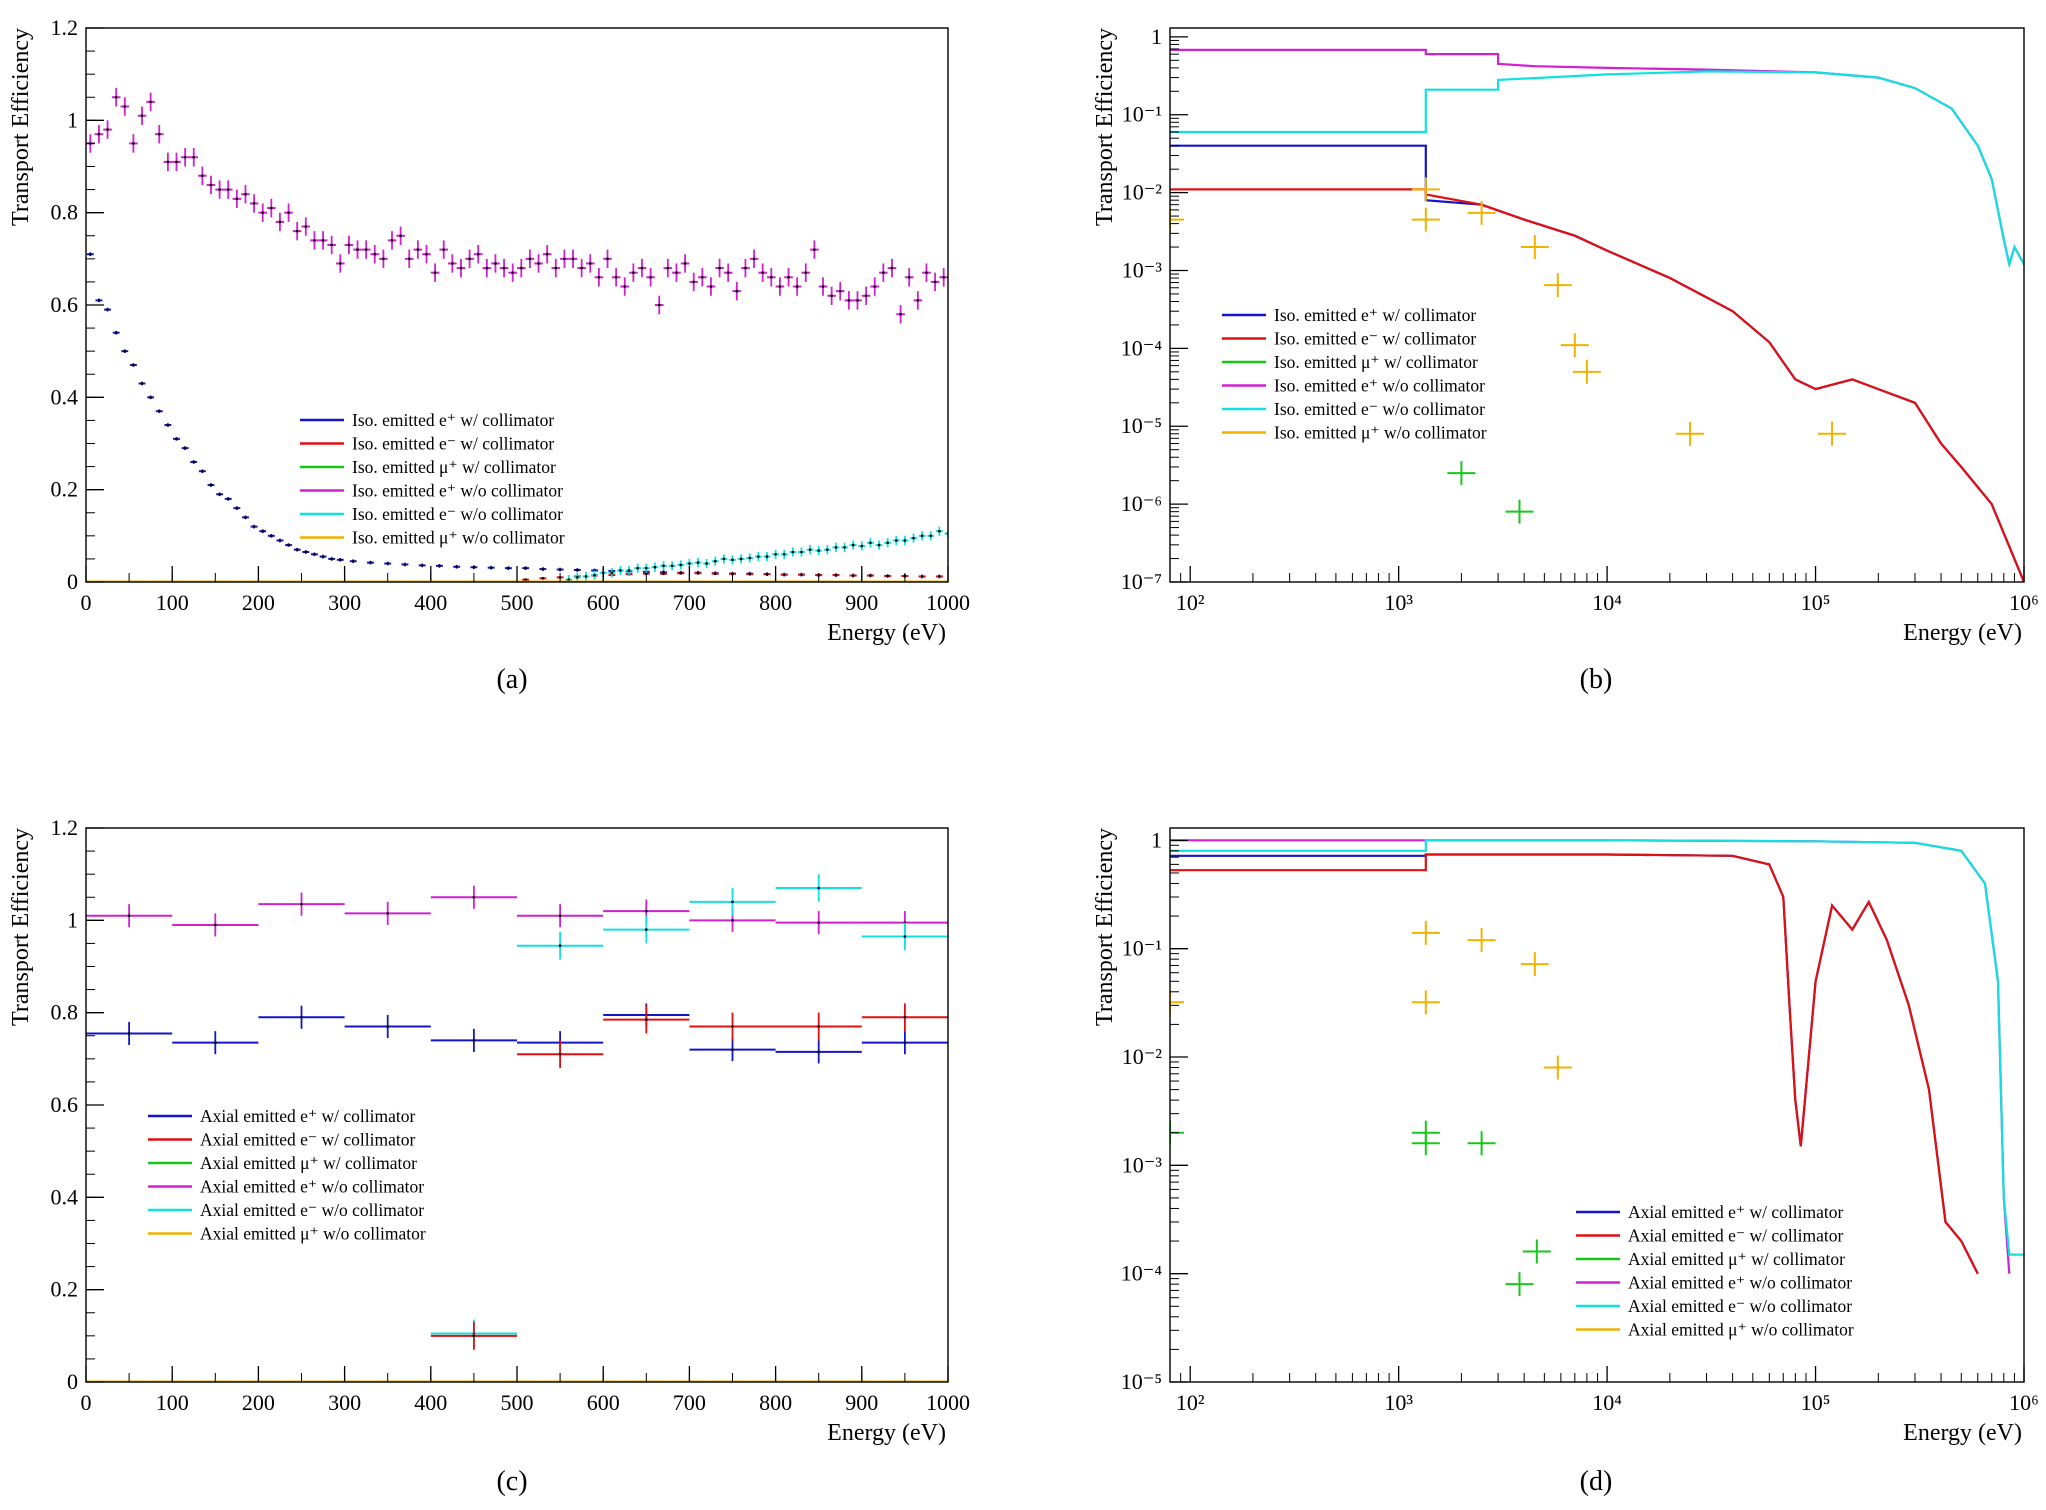  I want to click on chart-a-plot-area, so click(517, 335).